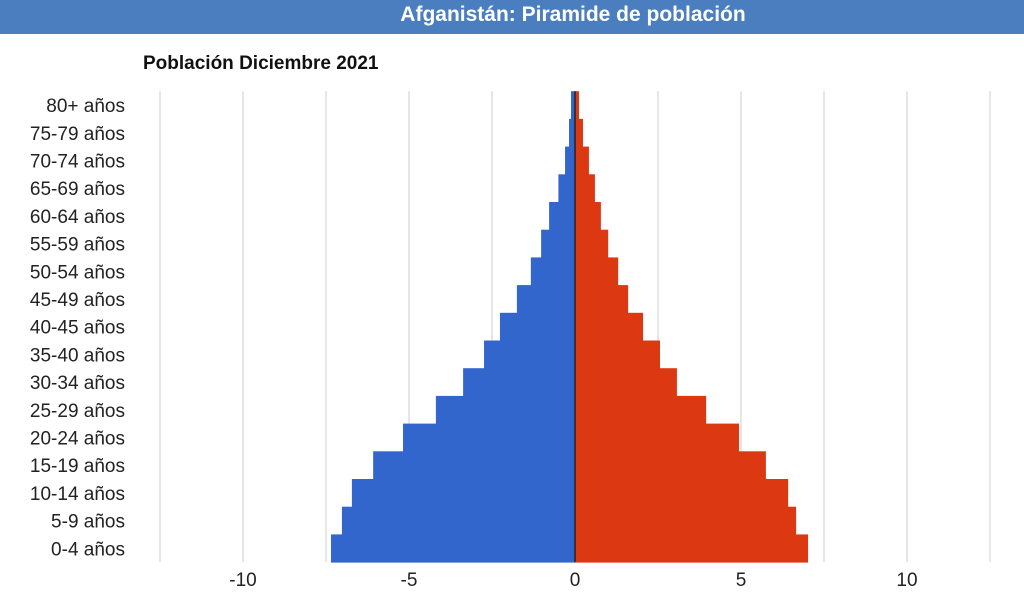  What do you see at coordinates (77, 328) in the screenshot?
I see `category-label: 40-45 años` at bounding box center [77, 328].